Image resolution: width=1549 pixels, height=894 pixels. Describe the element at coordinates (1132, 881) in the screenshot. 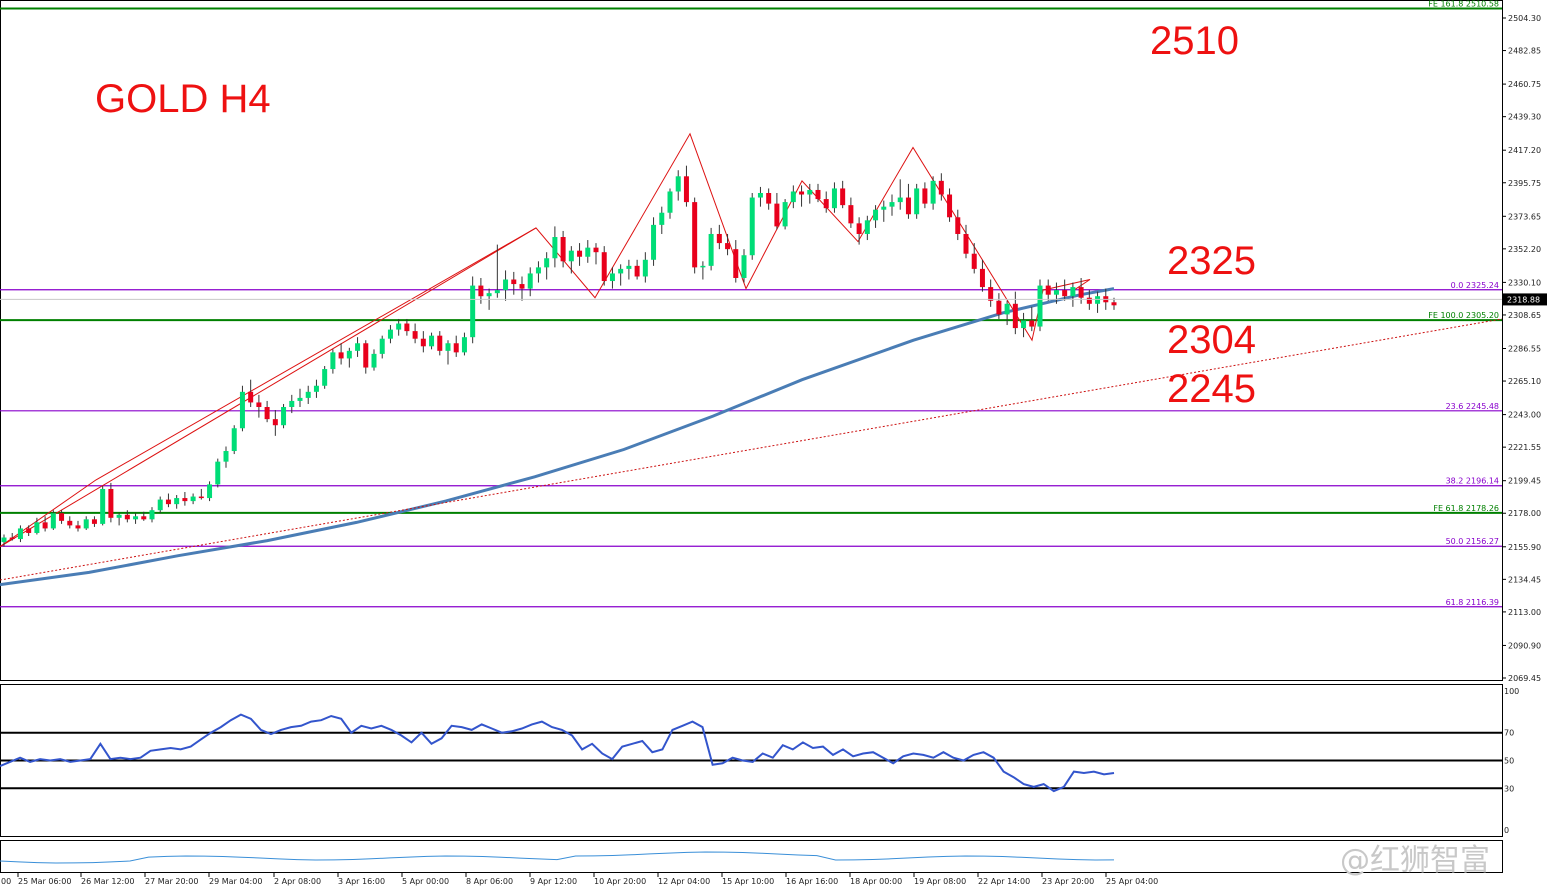

I see `x-tick-label: 25 Apr 04:00` at that location.